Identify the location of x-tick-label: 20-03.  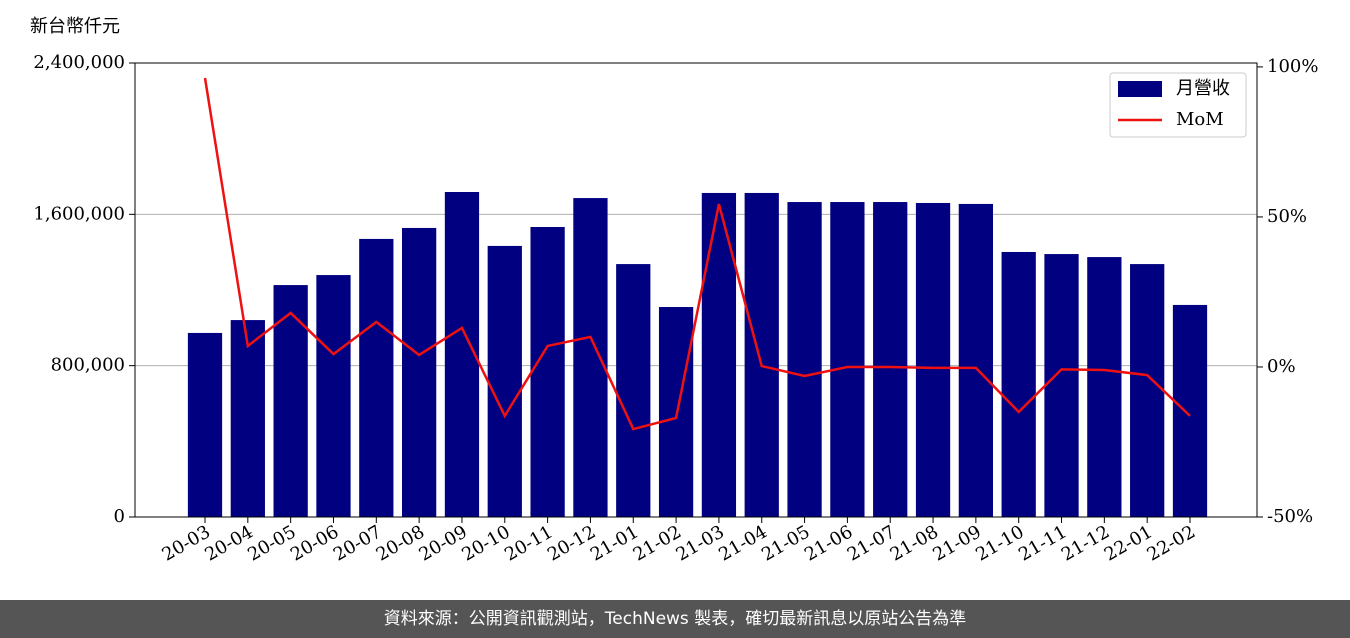
(186, 543).